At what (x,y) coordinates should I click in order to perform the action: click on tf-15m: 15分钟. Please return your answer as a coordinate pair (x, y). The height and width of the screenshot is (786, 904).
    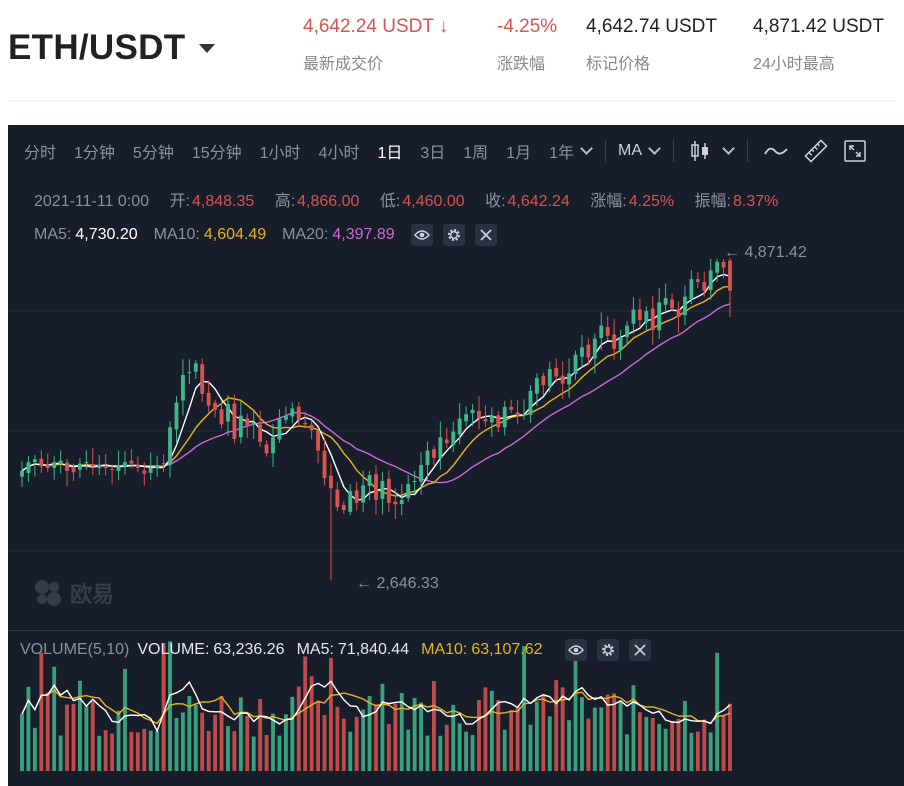
    Looking at the image, I should click on (216, 153).